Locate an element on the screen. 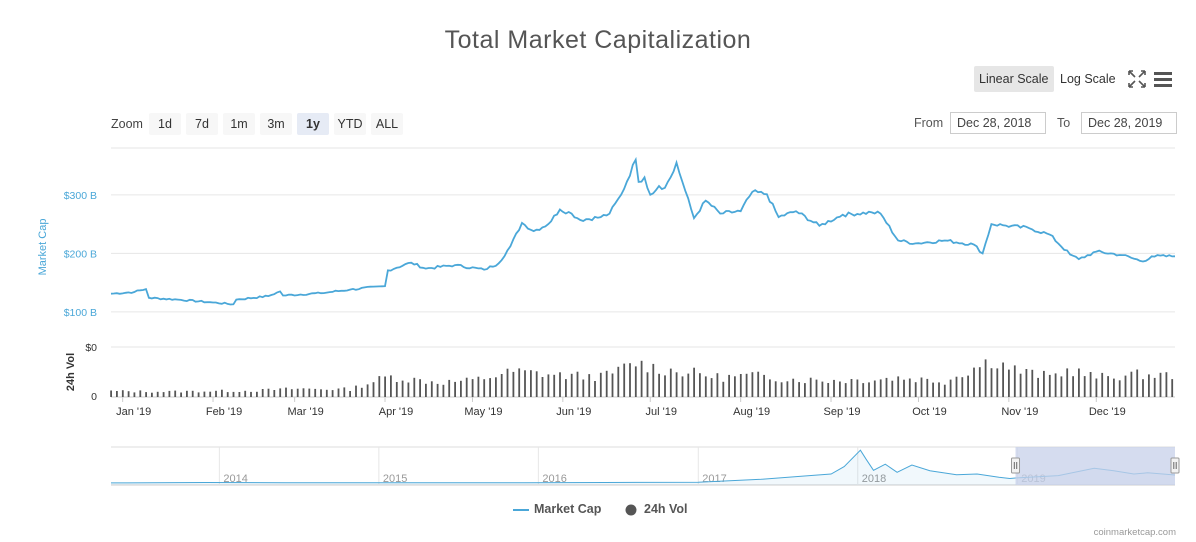 The height and width of the screenshot is (542, 1196). zoom-button-all: ALL is located at coordinates (387, 124).